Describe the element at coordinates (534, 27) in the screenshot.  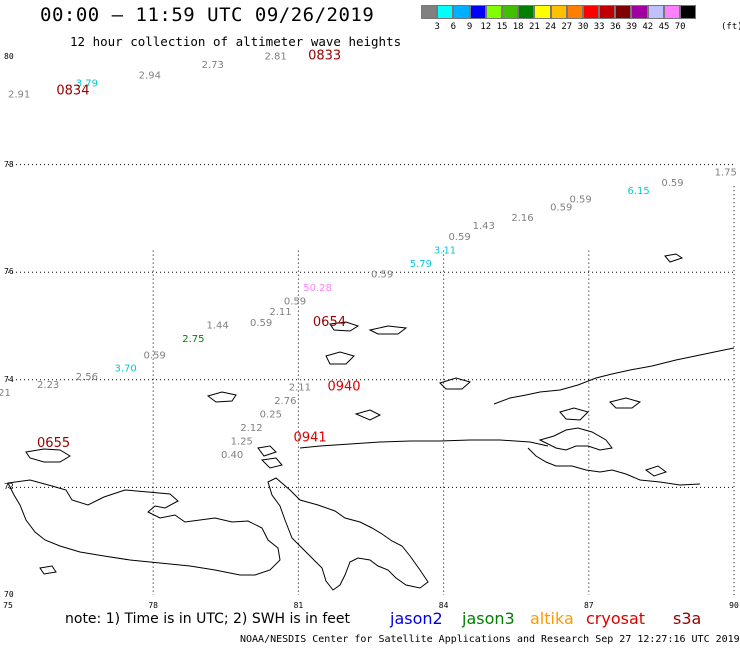
I see `colorbar-tick-label: 21` at that location.